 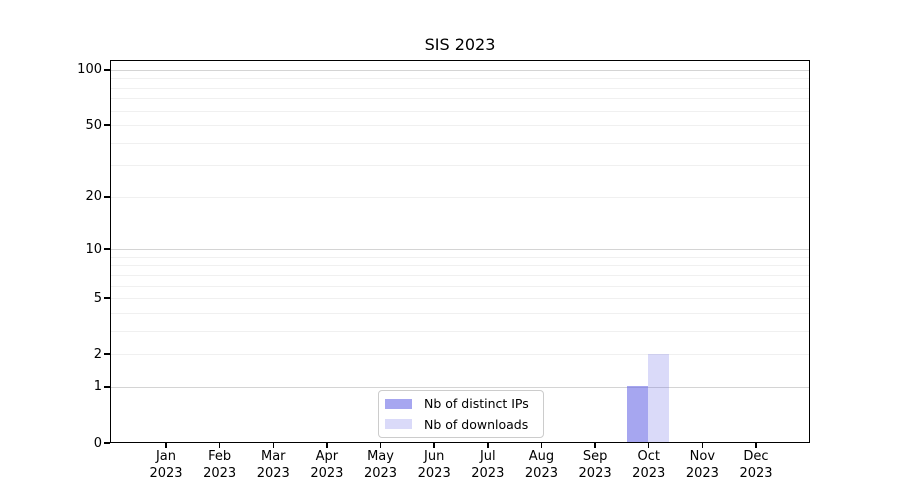 I want to click on x-tick-label: Jul 2023, so click(x=488, y=465).